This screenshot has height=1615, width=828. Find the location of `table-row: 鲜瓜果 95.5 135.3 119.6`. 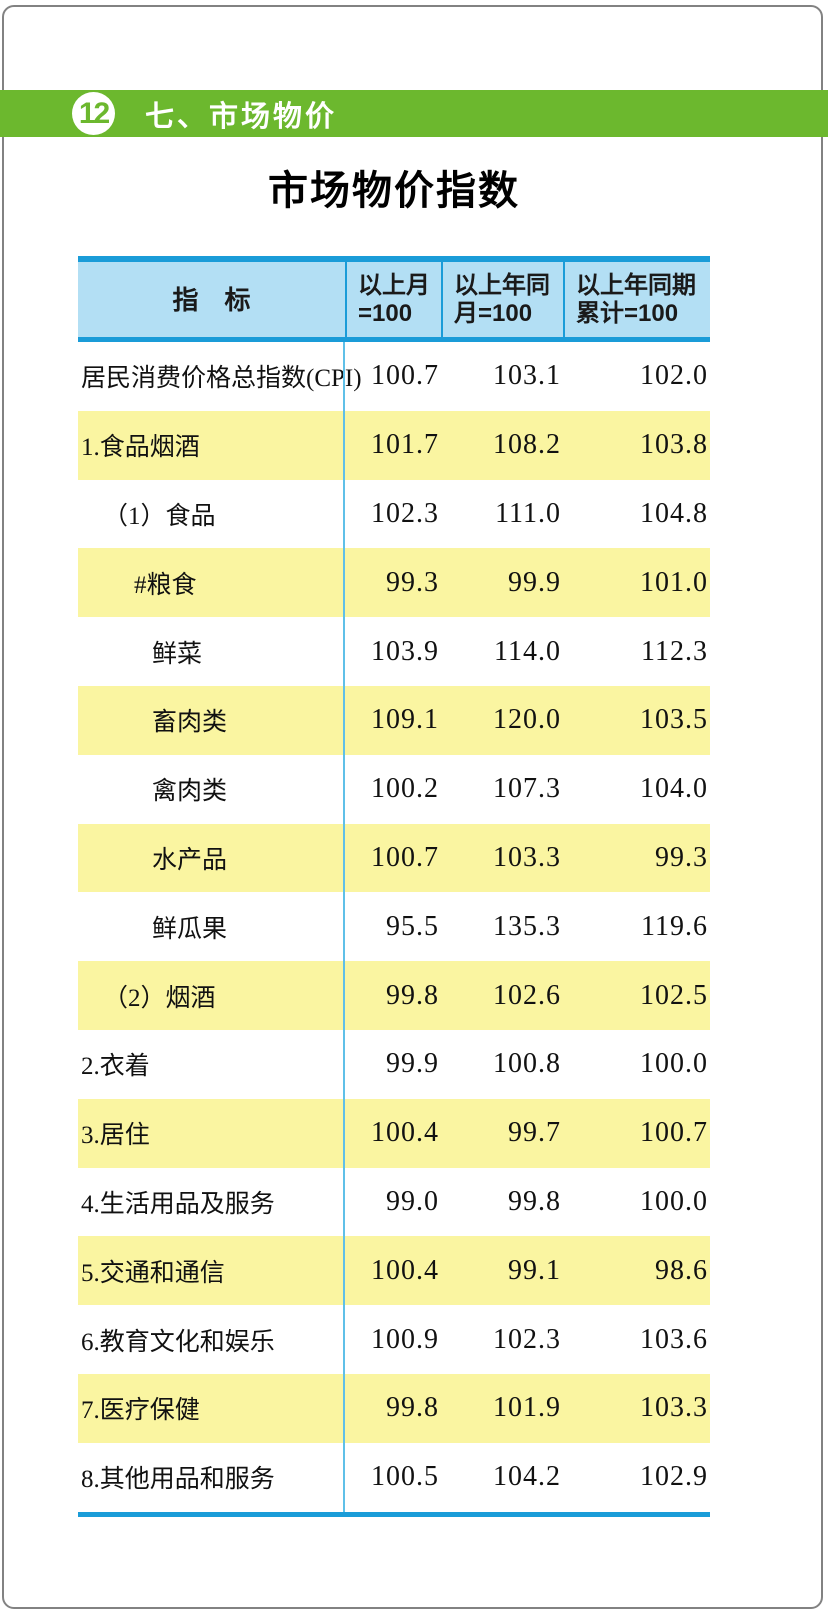

table-row: 鲜瓜果 95.5 135.3 119.6 is located at coordinates (394, 926).